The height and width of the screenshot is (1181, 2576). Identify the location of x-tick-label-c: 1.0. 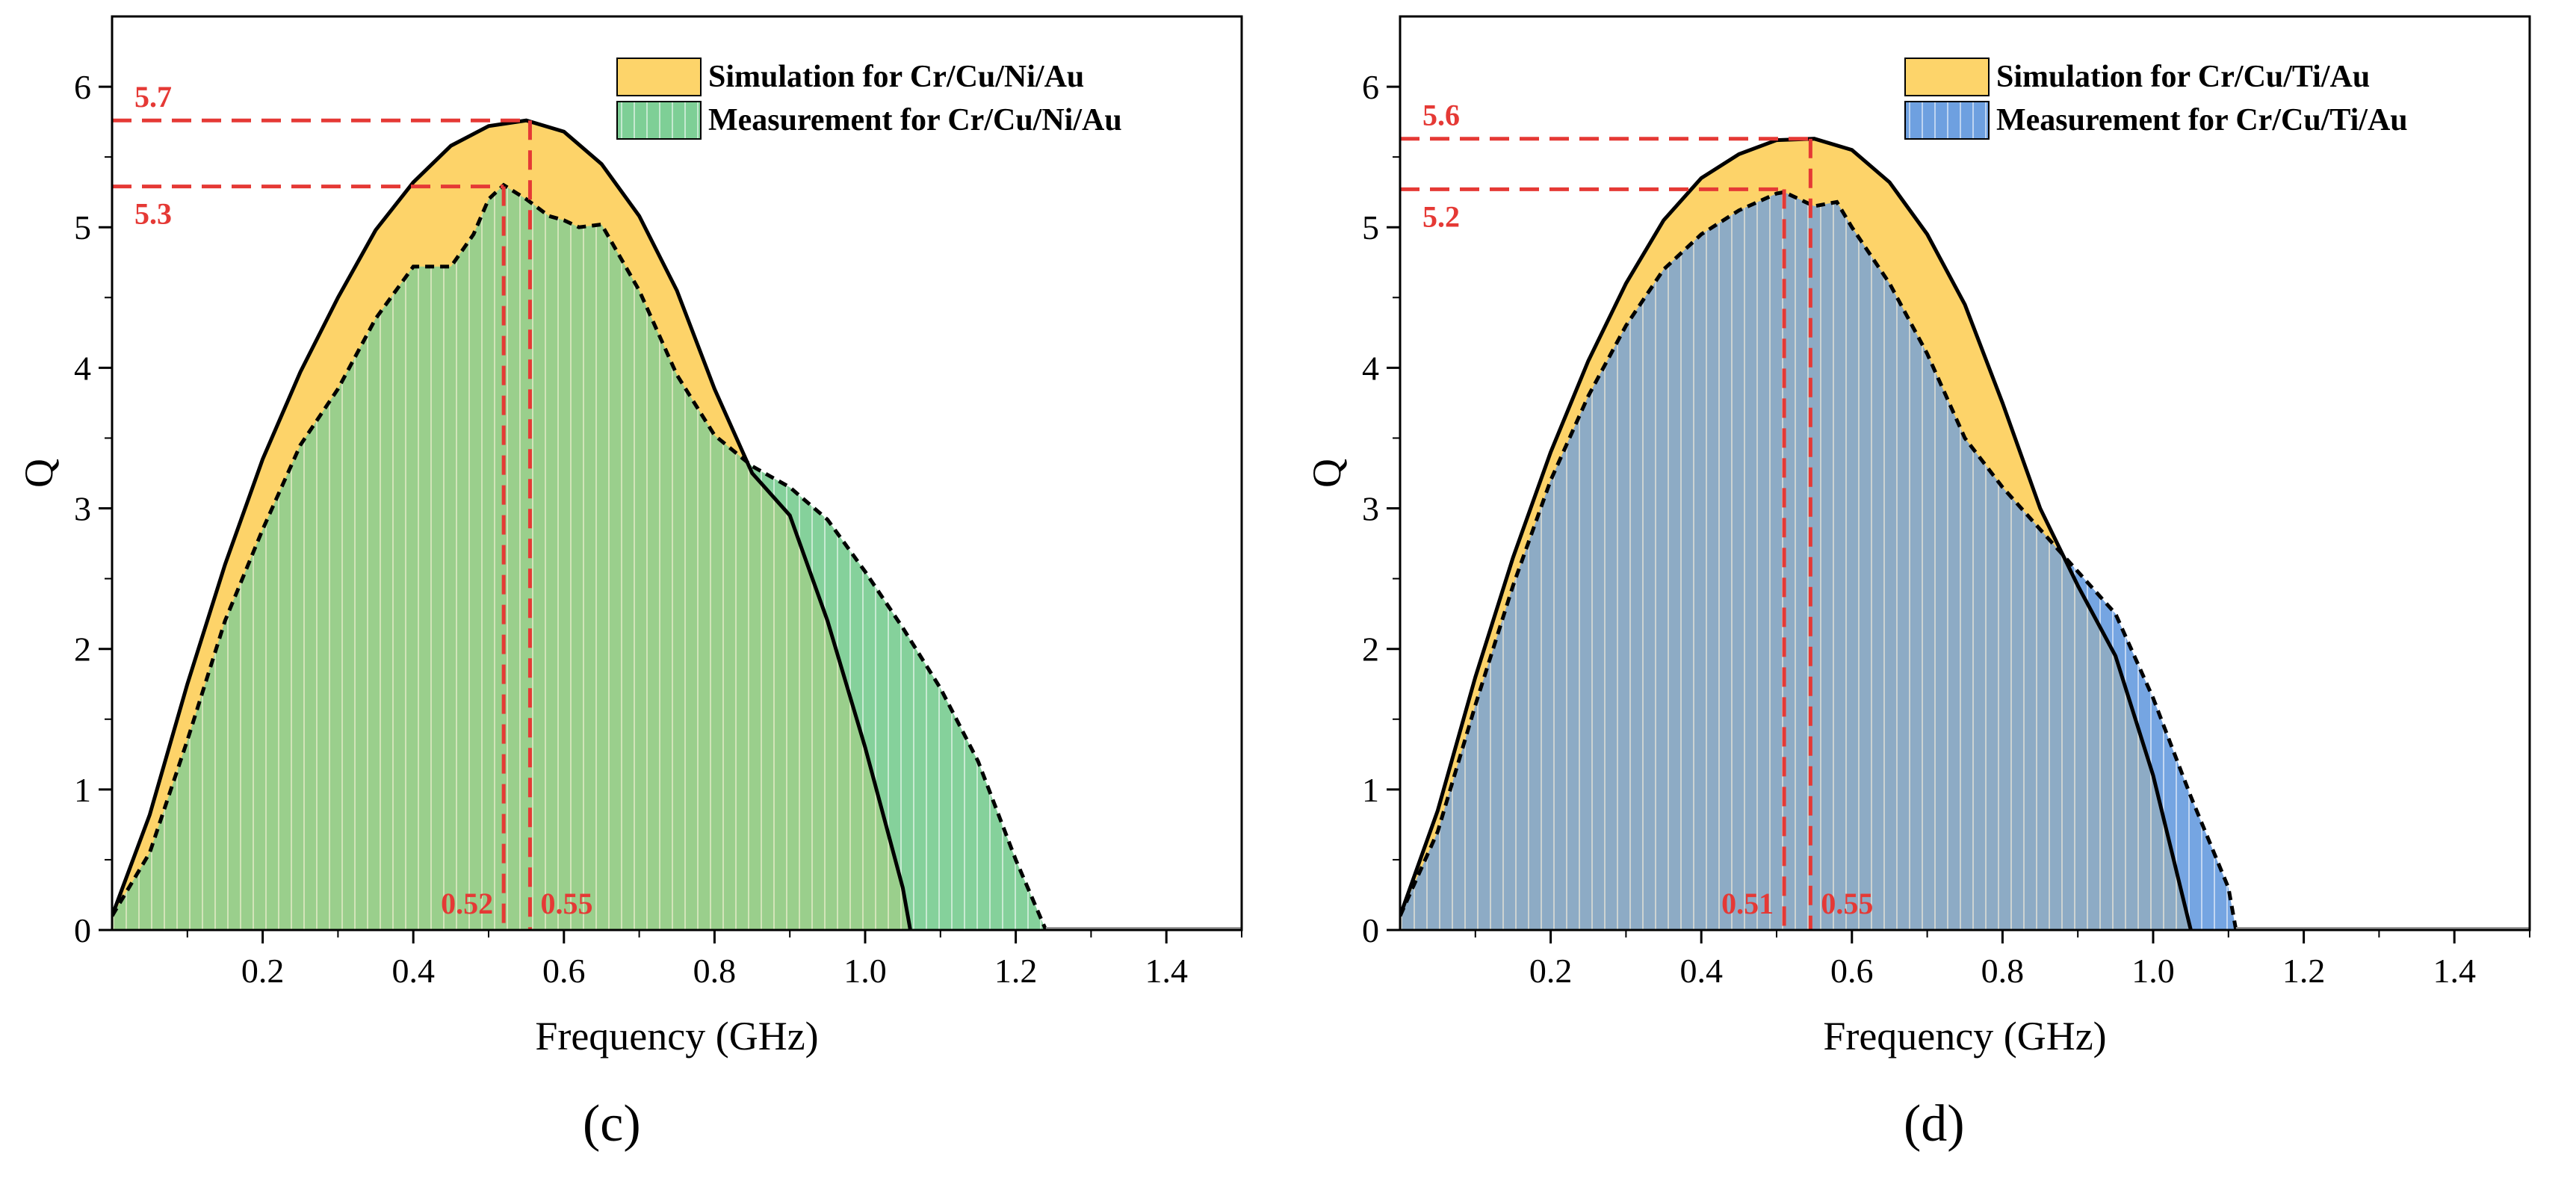
(865, 971).